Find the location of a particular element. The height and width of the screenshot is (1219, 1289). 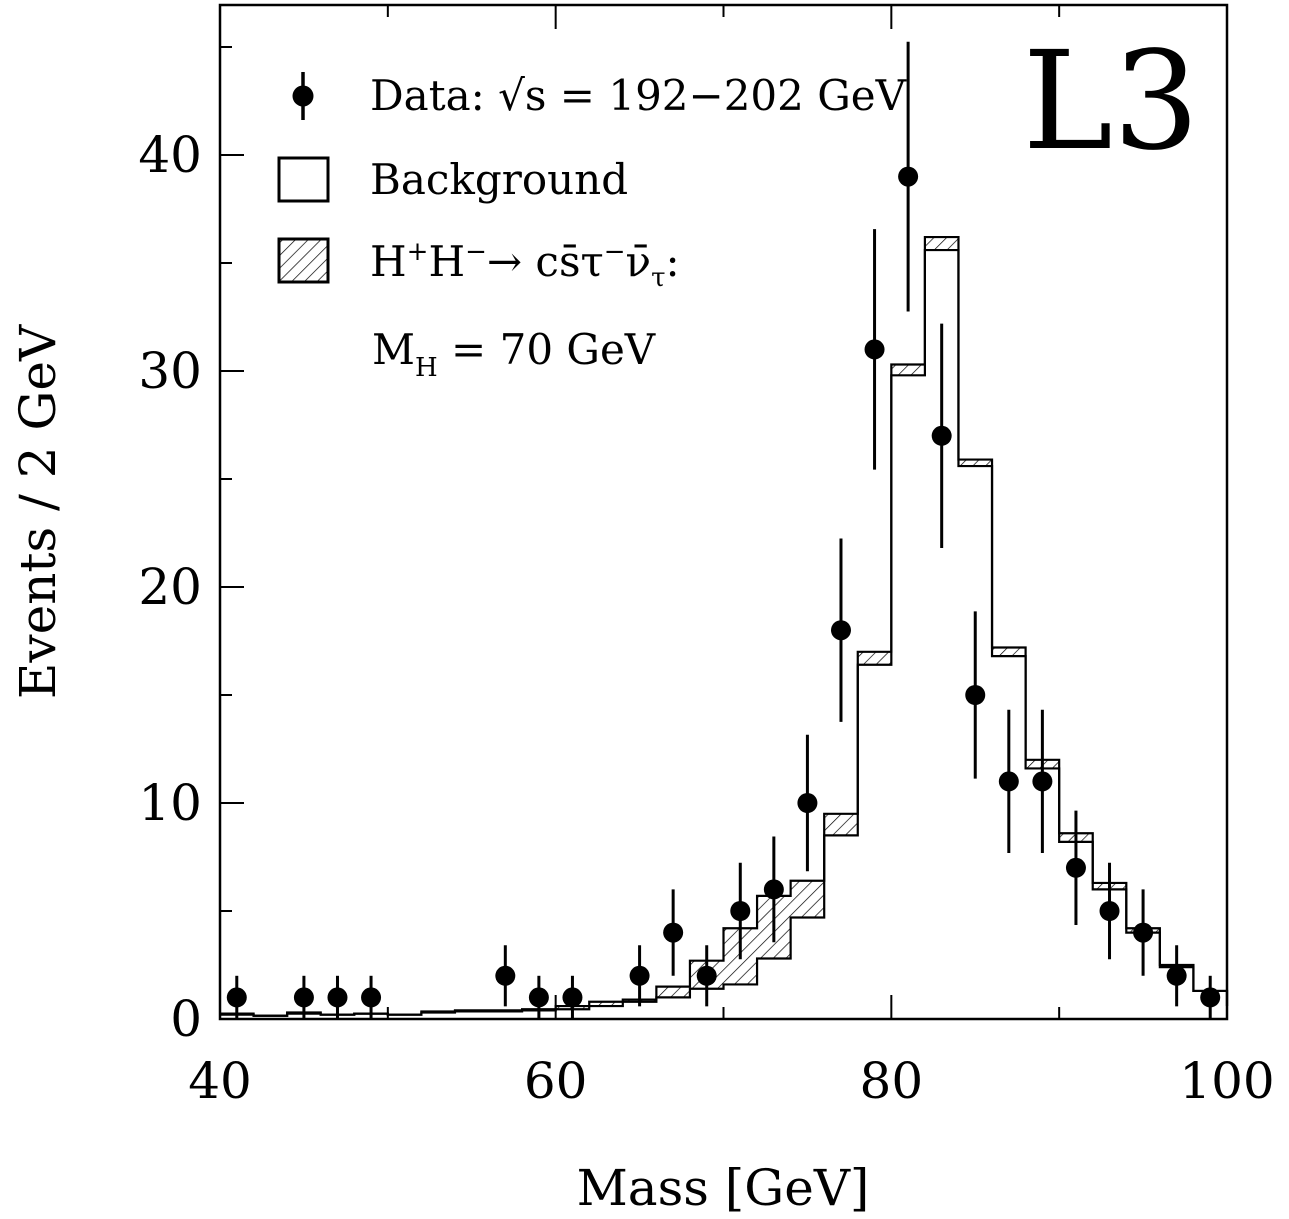

x-tick-label: 80 is located at coordinates (892, 1081).